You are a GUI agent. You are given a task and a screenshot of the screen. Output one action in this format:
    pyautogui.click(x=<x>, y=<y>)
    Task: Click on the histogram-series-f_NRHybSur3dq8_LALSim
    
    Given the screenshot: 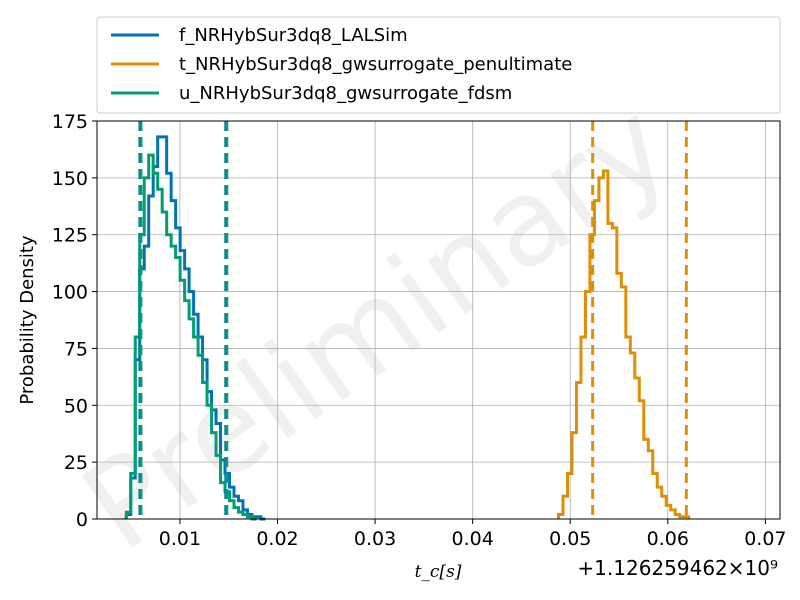 What is the action you would take?
    pyautogui.click(x=195, y=328)
    